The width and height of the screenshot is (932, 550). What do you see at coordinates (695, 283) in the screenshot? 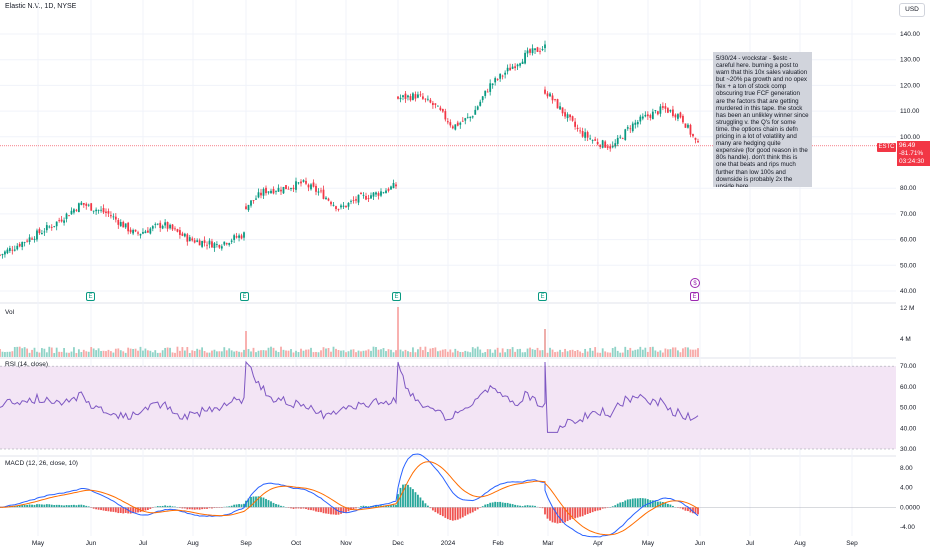
I see `dividend-icon: $` at bounding box center [695, 283].